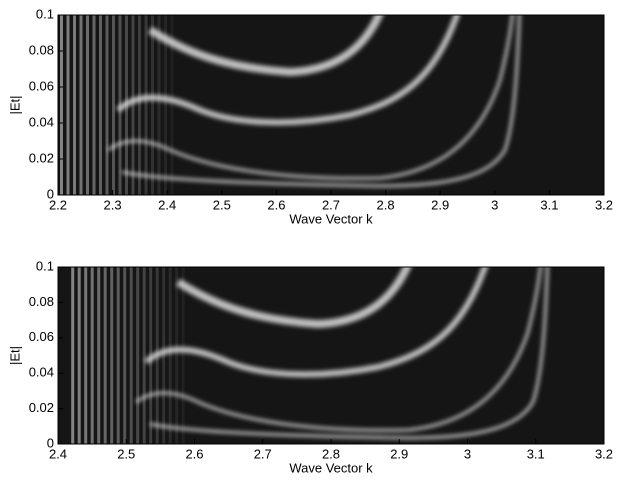  Describe the element at coordinates (113, 204) in the screenshot. I see `x-tick-label: 2.3` at that location.